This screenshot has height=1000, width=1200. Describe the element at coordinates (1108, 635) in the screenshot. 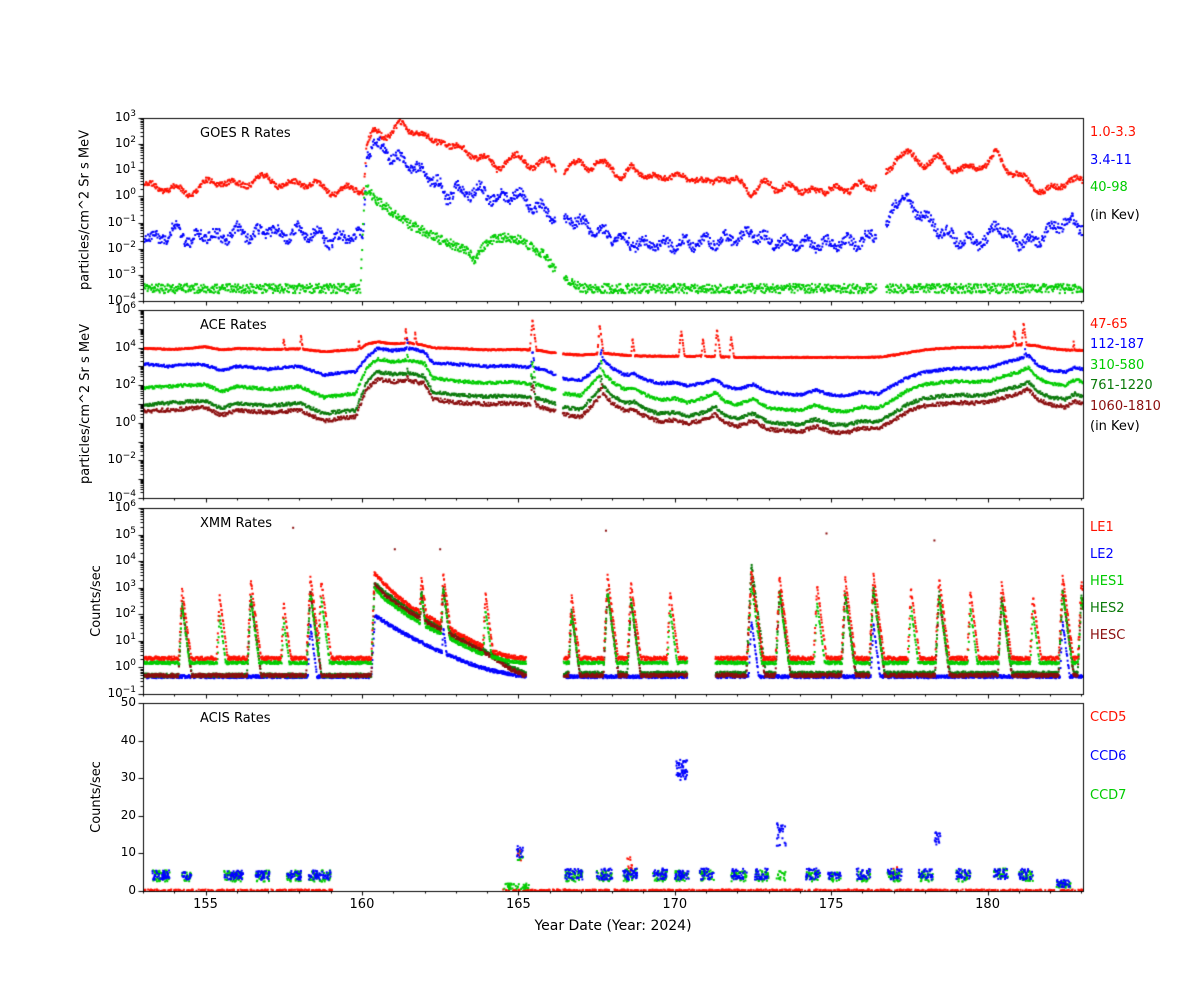

I see `legend-item-hesc: HESC` at that location.